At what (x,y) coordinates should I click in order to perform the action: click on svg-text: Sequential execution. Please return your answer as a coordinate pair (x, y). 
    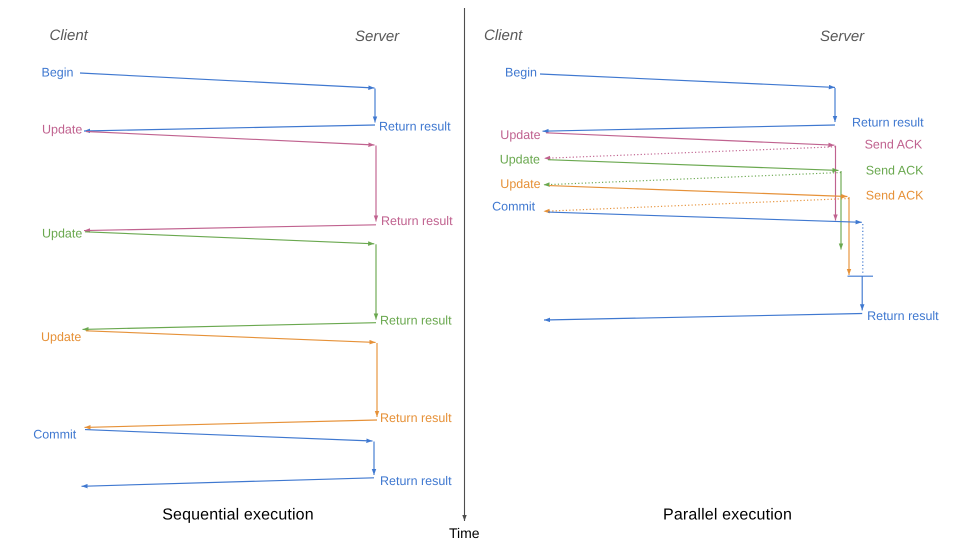
    Looking at the image, I should click on (238, 515).